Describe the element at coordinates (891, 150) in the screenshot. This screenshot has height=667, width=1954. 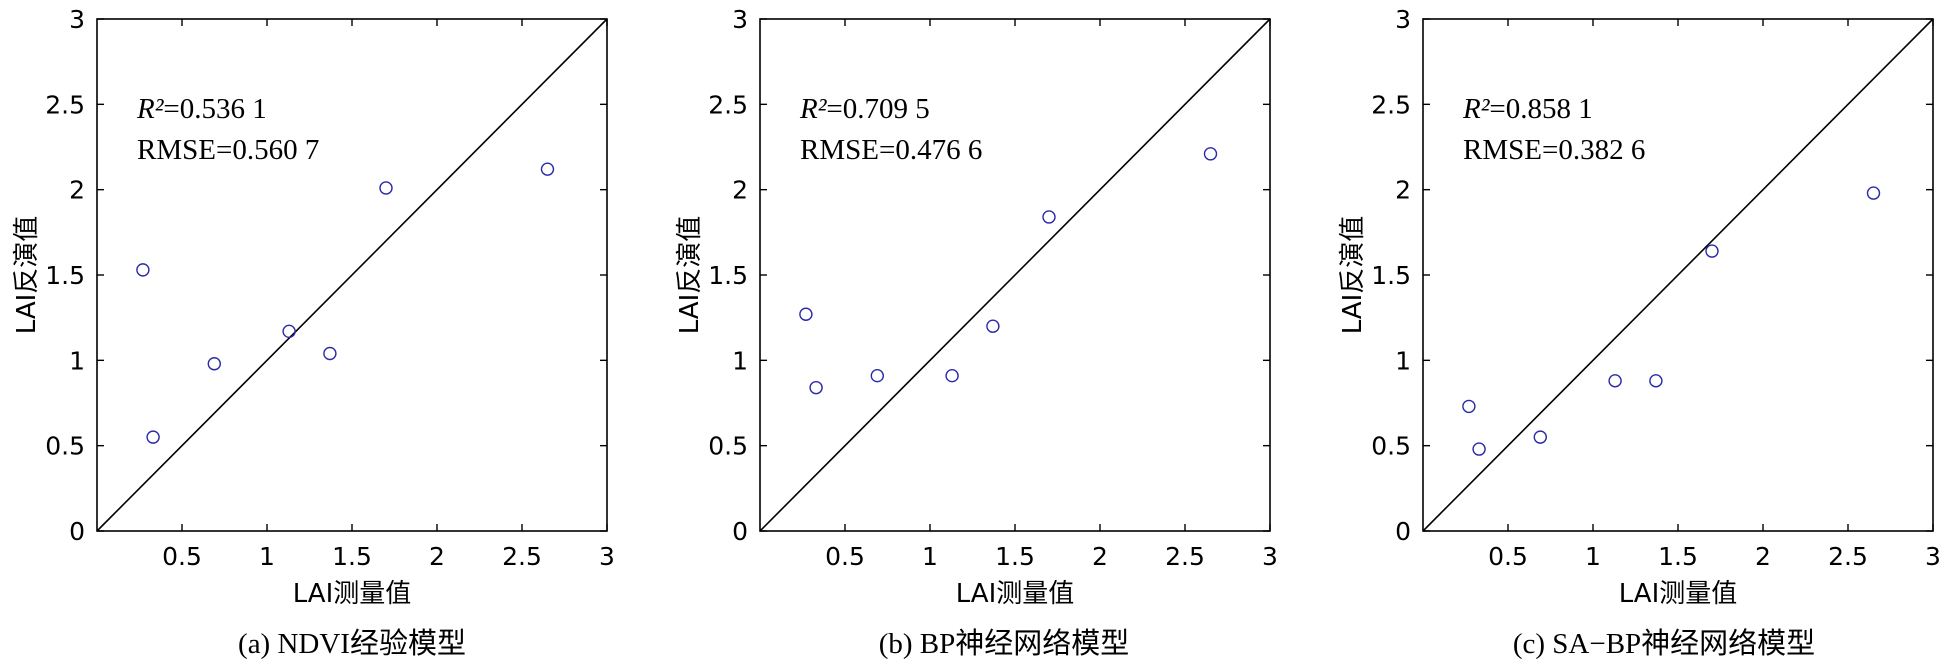
I see `rmse-annotation: RMSE=0.476 6` at that location.